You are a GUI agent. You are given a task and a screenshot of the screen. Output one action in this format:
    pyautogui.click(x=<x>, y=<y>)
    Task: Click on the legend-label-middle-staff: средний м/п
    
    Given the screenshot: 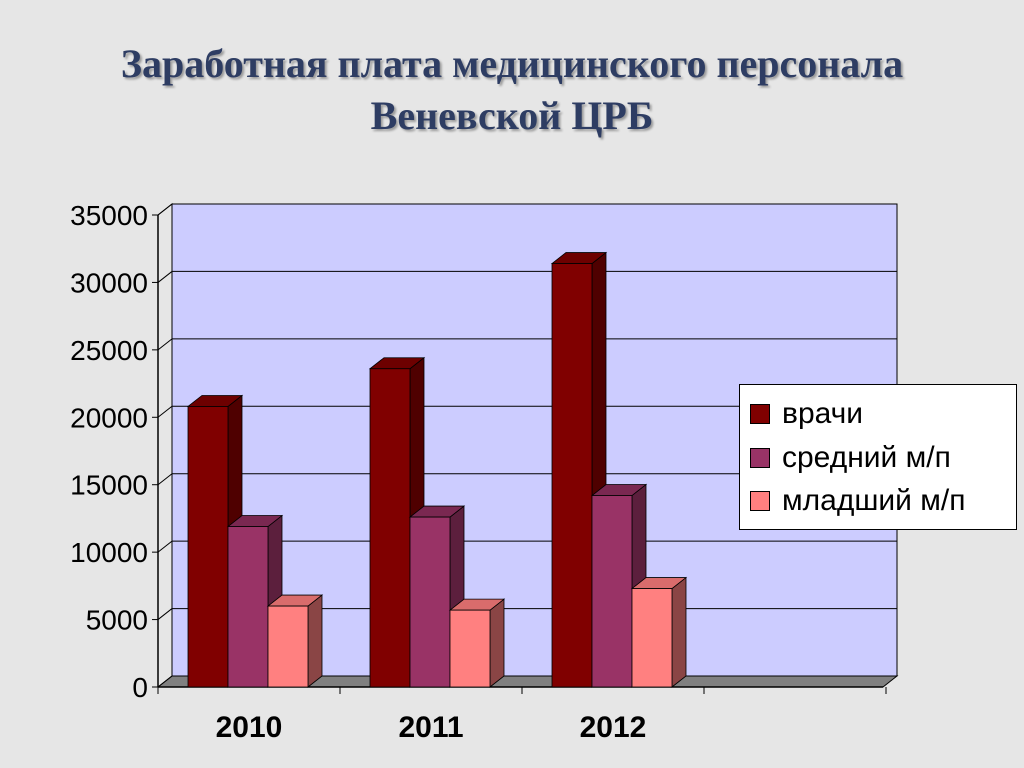 What is the action you would take?
    pyautogui.click(x=866, y=457)
    